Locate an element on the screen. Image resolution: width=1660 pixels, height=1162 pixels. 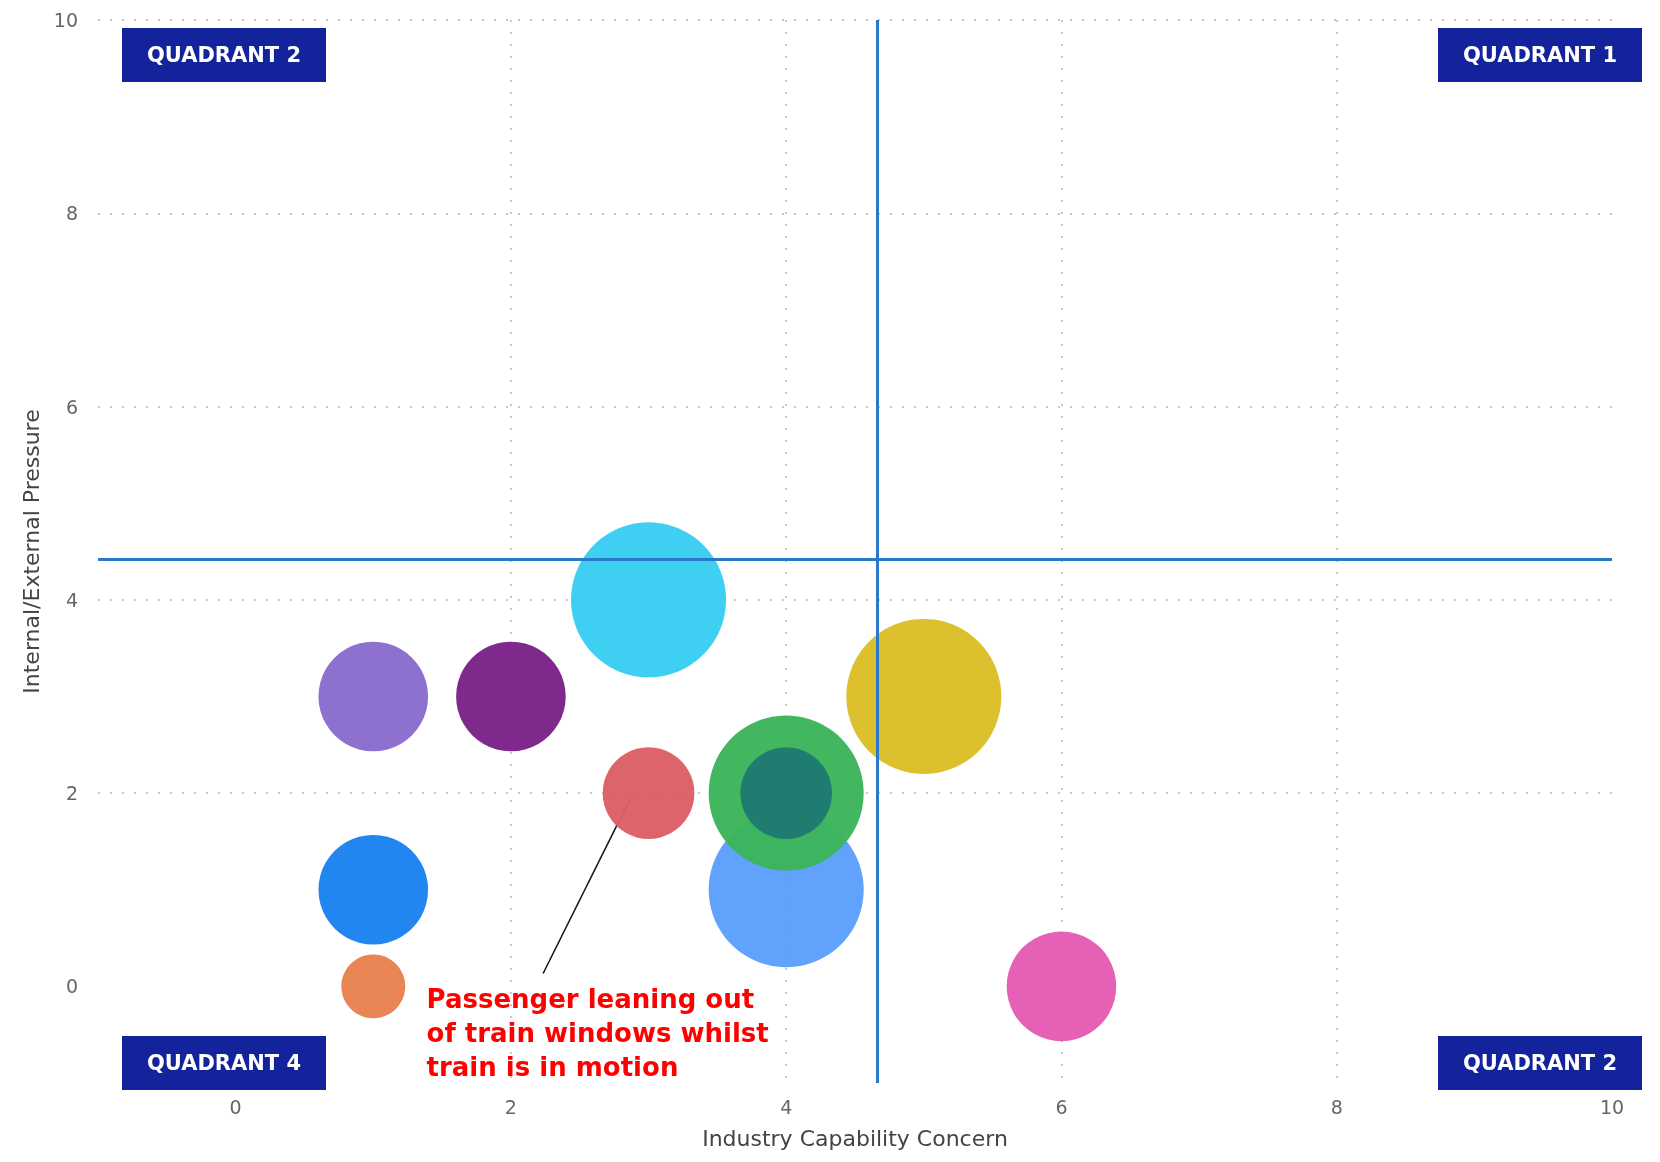
x-tick-label: 8 is located at coordinates (1336, 1106).